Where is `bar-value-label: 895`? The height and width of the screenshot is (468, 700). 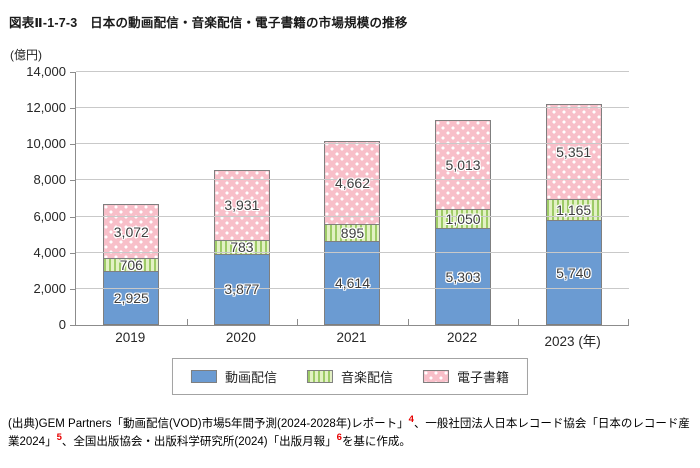
bar-value-label: 895 is located at coordinates (352, 233).